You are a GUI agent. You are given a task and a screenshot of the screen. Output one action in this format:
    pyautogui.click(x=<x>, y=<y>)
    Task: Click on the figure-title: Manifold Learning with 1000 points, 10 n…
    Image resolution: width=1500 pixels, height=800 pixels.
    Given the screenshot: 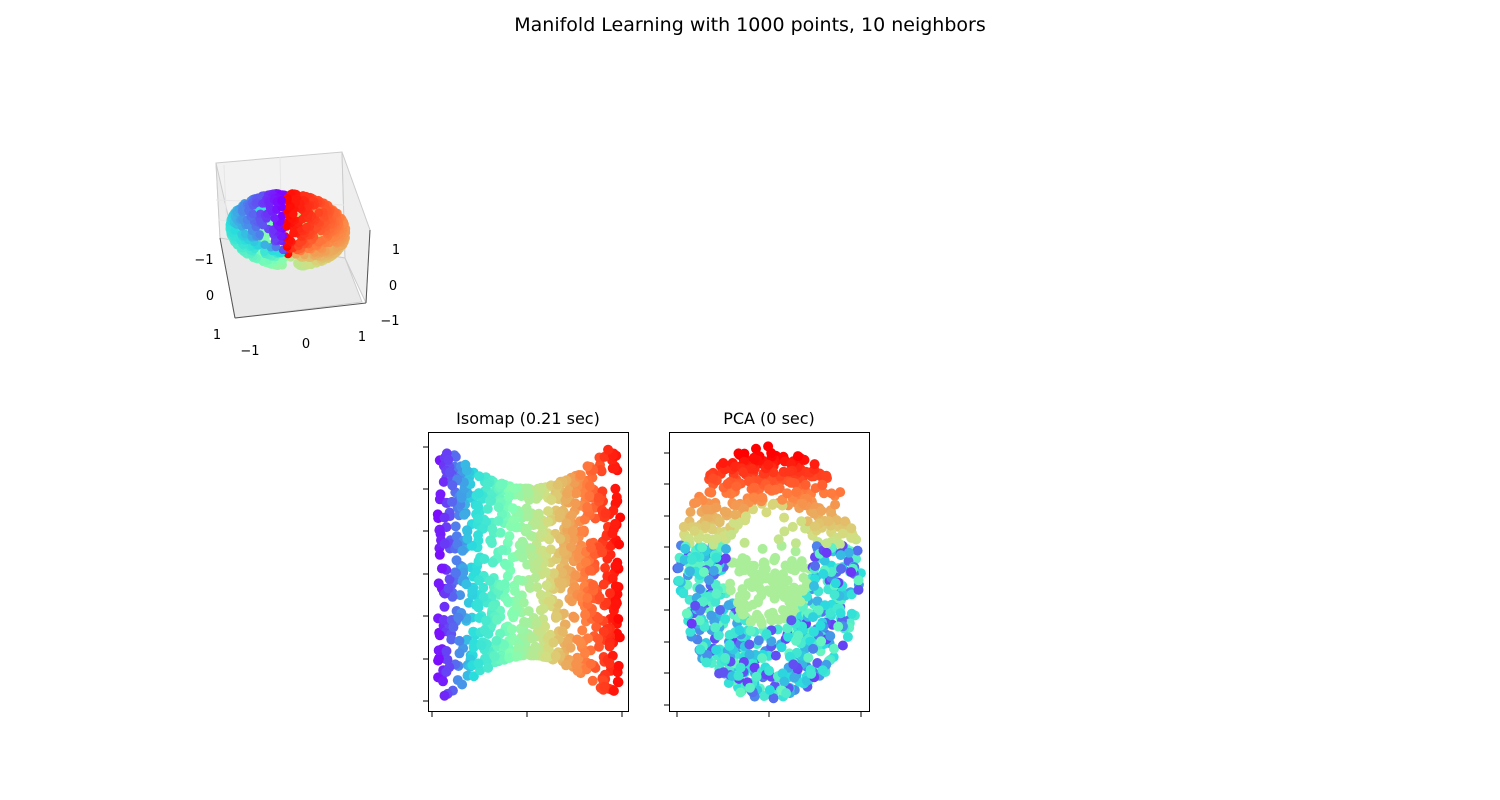 What is the action you would take?
    pyautogui.click(x=749, y=25)
    